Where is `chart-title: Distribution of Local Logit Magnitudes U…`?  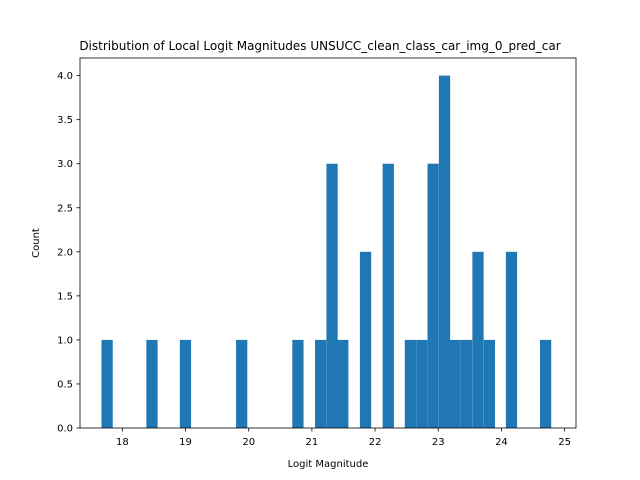 chart-title: Distribution of Local Logit Magnitudes U… is located at coordinates (319, 46).